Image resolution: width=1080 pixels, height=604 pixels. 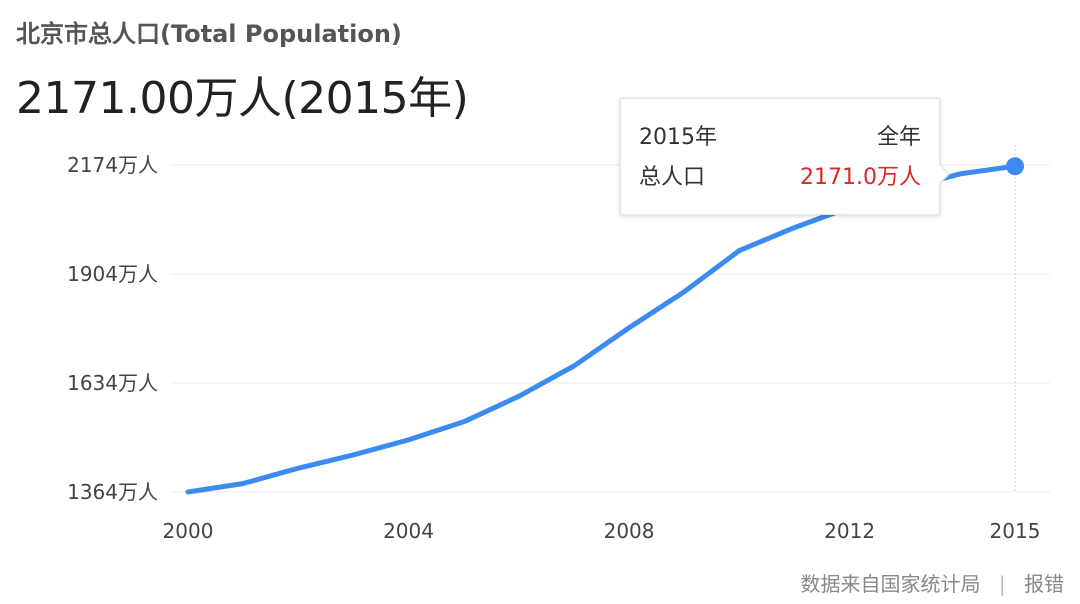 What do you see at coordinates (860, 177) in the screenshot?
I see `tooltip-value: 2171.0万人` at bounding box center [860, 177].